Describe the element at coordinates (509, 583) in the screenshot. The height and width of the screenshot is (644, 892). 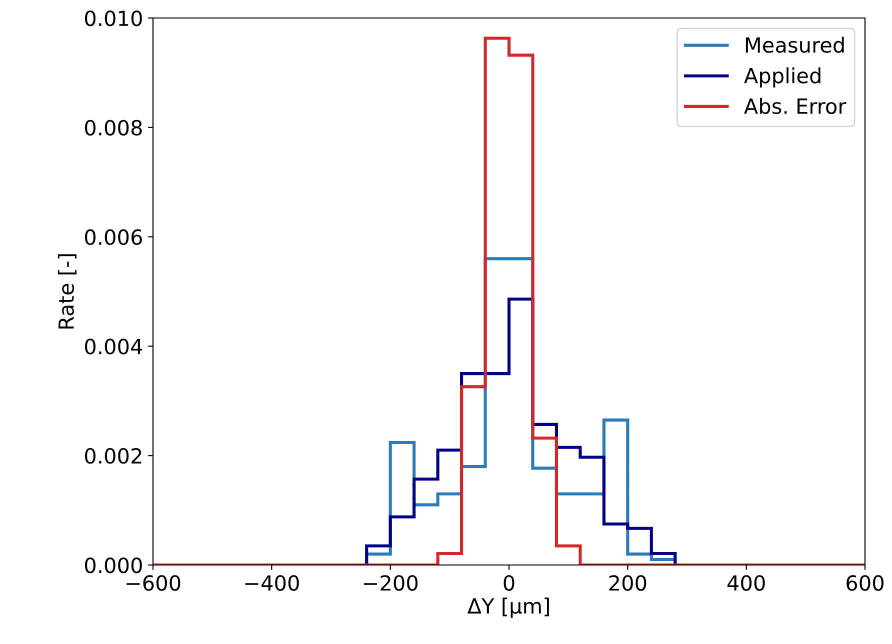
I see `x-tick-label: 0` at that location.